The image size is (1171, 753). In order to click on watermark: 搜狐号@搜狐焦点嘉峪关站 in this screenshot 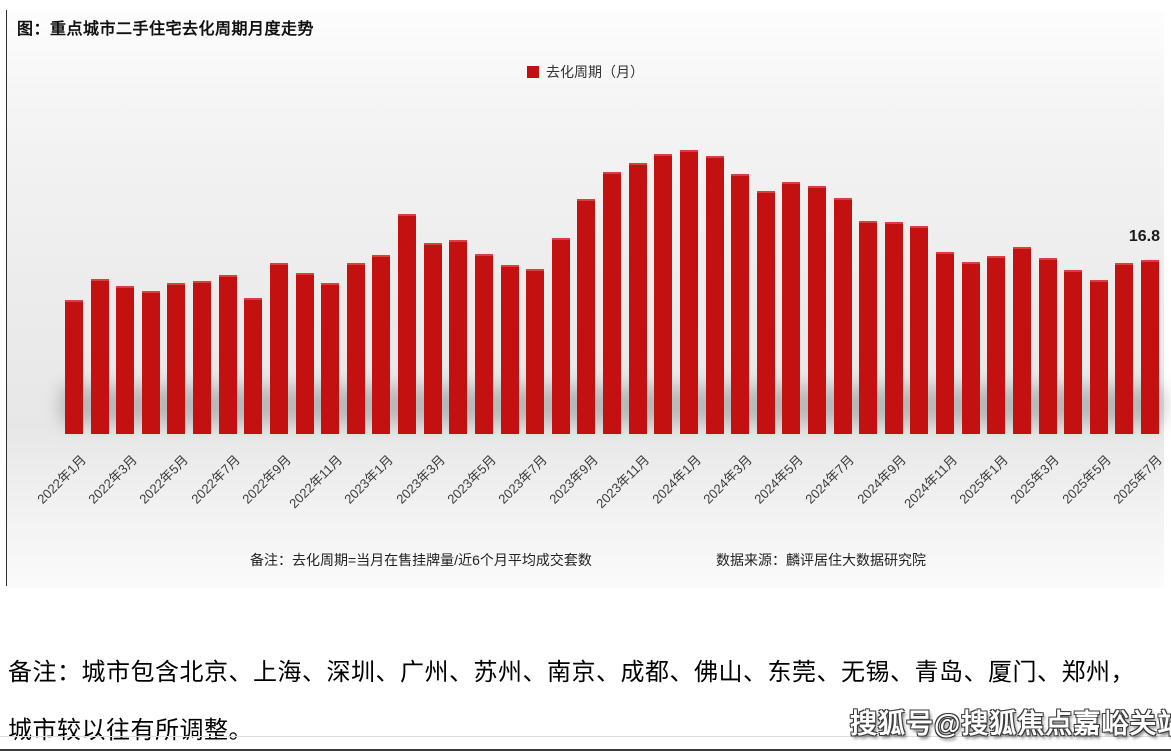, I will do `click(1010, 724)`.